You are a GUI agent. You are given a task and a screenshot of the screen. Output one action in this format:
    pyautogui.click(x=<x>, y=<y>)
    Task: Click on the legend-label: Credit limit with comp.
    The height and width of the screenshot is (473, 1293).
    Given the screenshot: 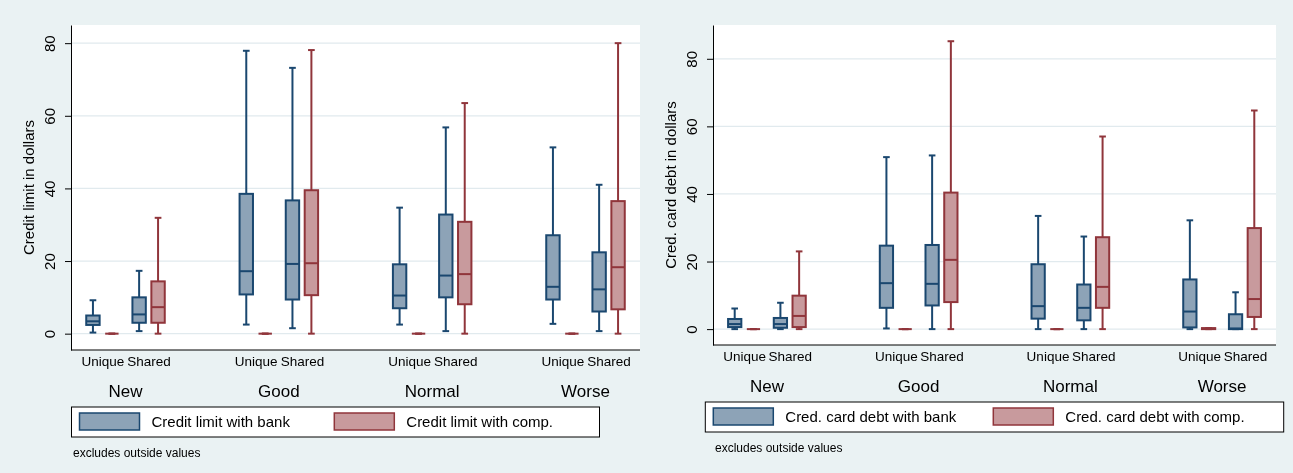 What is the action you would take?
    pyautogui.click(x=479, y=421)
    